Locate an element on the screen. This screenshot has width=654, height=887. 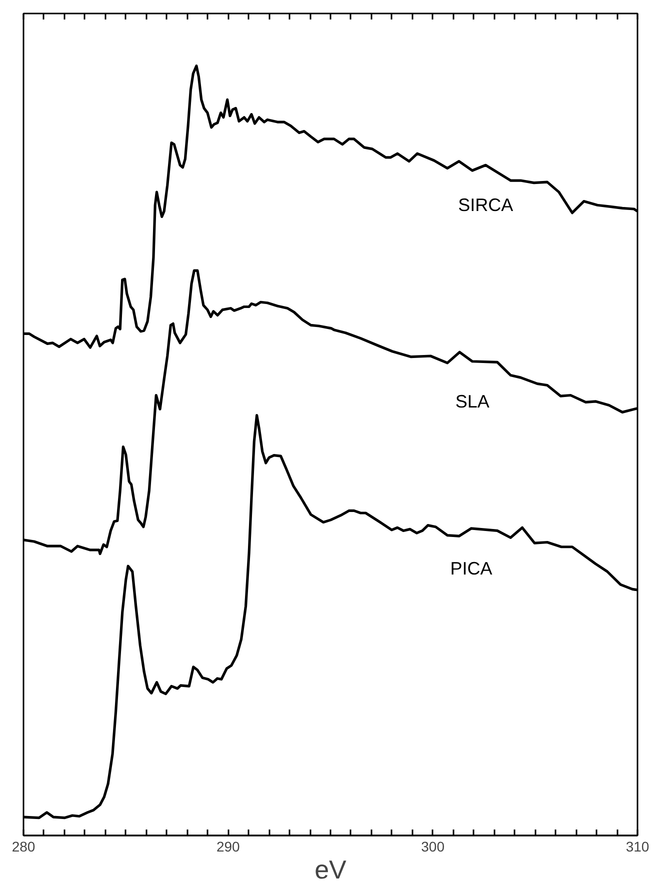
x-tick-label: 280 is located at coordinates (24, 846).